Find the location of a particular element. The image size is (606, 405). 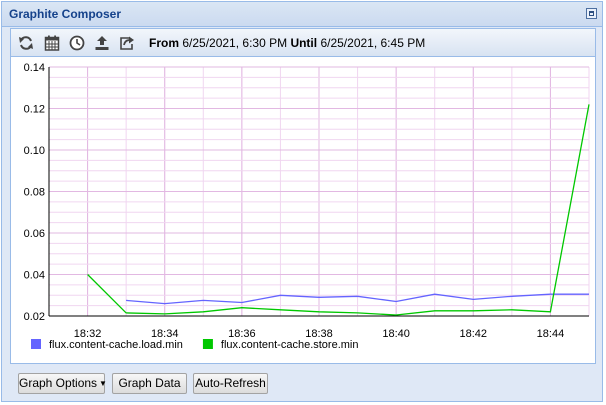

until-value: 6/25/2021, 6:45 PM is located at coordinates (373, 43).